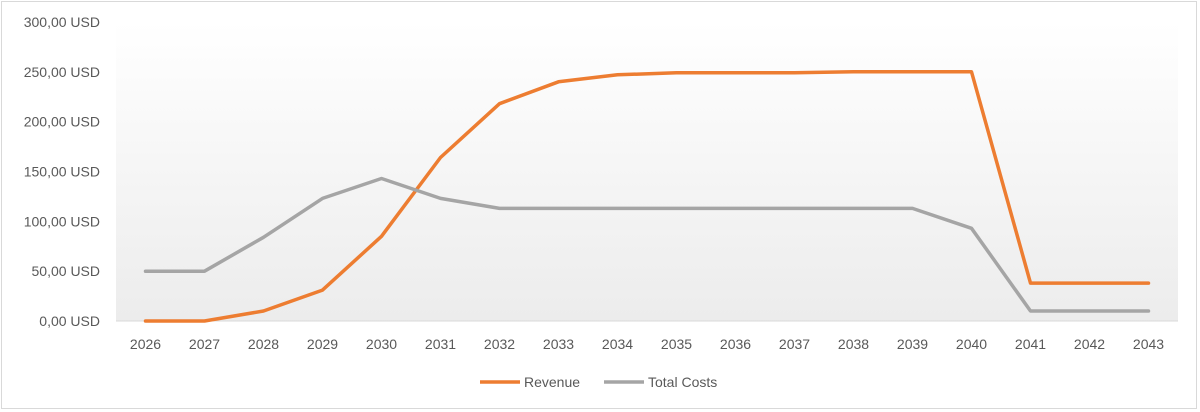 The height and width of the screenshot is (412, 1200). I want to click on x-tick-label: 2034, so click(617, 344).